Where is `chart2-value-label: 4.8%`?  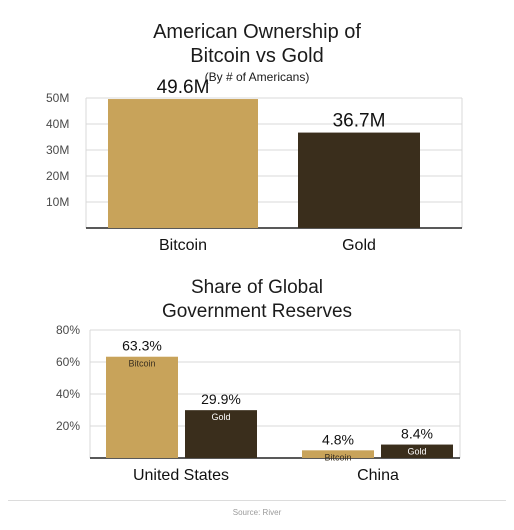
chart2-value-label: 4.8% is located at coordinates (338, 439).